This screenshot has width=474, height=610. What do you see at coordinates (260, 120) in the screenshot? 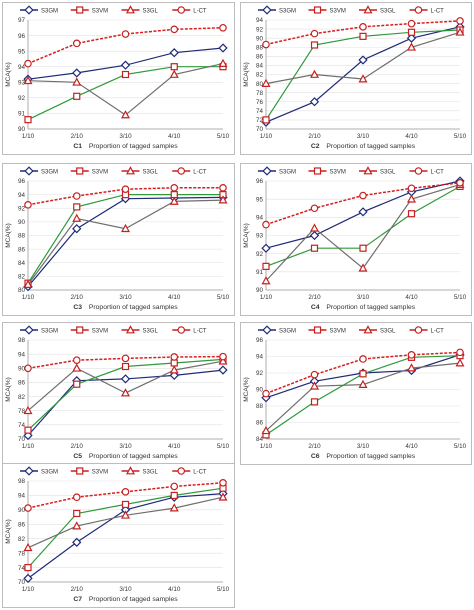
I see `y-tick-label: 72` at bounding box center [260, 120].